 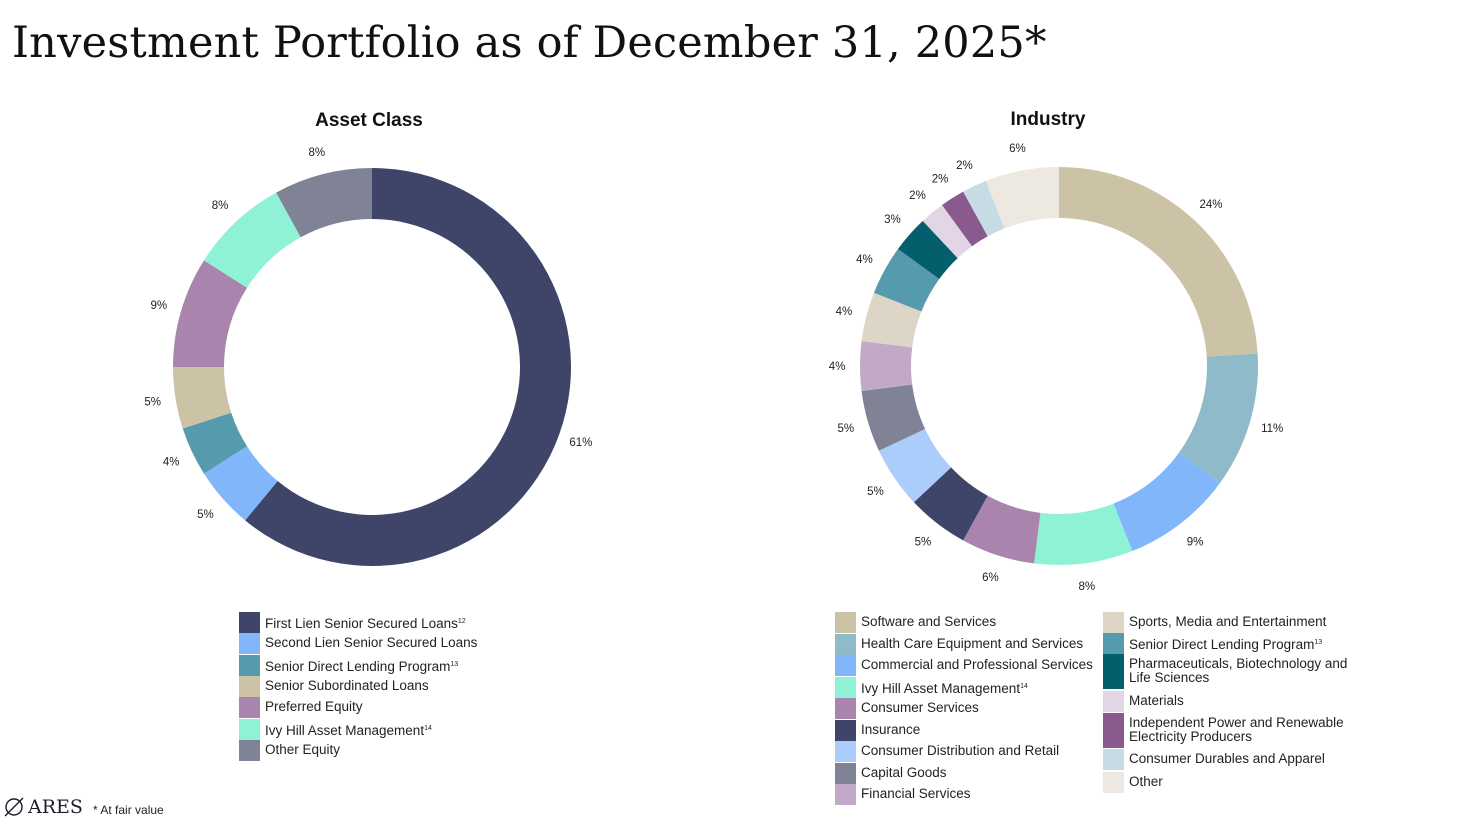 I want to click on legend-label-text: Other, so click(x=1146, y=781).